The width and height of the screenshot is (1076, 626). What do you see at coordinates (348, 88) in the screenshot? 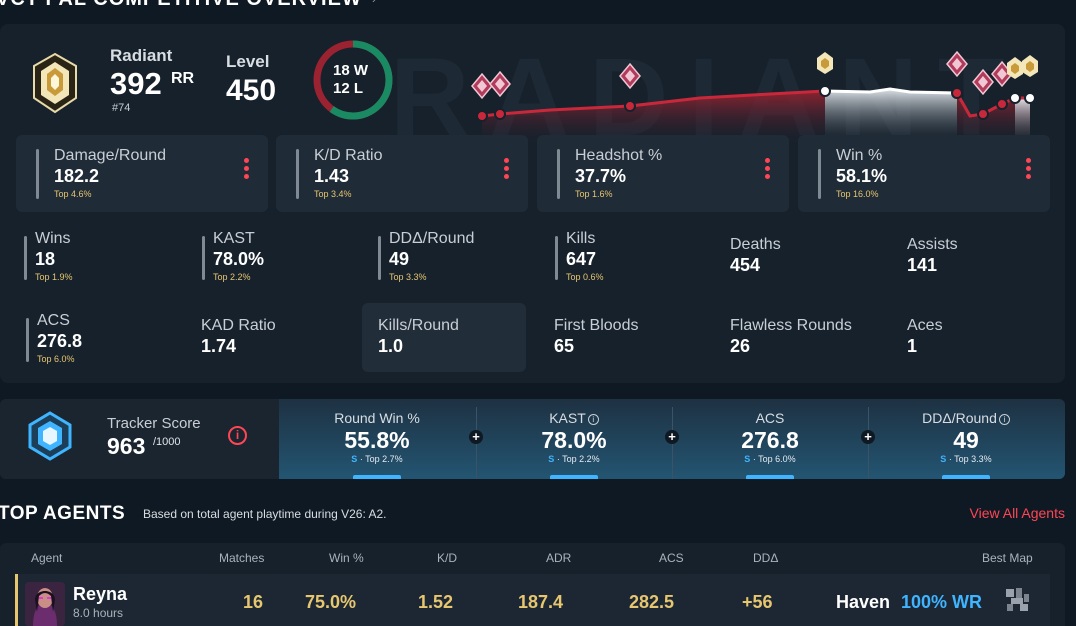
I see `losses-count: 12 L` at bounding box center [348, 88].